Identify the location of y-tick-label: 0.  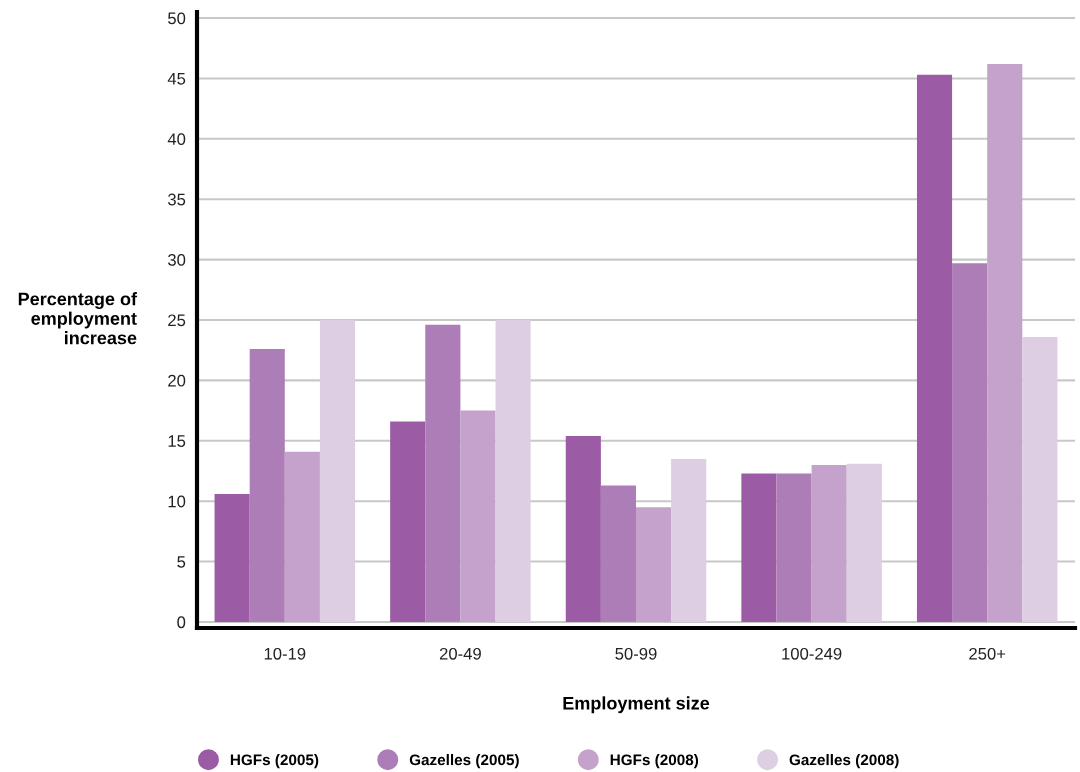
(181, 622).